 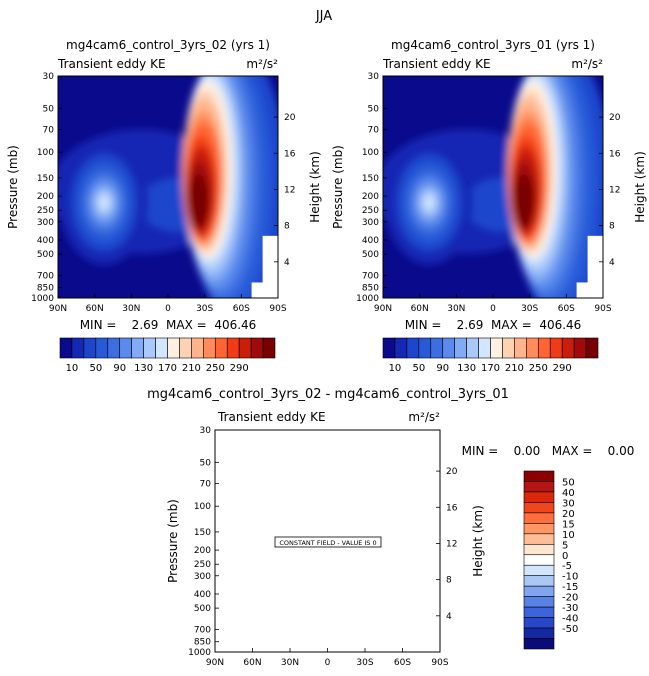 I want to click on colorbar-label: -15, so click(x=570, y=587).